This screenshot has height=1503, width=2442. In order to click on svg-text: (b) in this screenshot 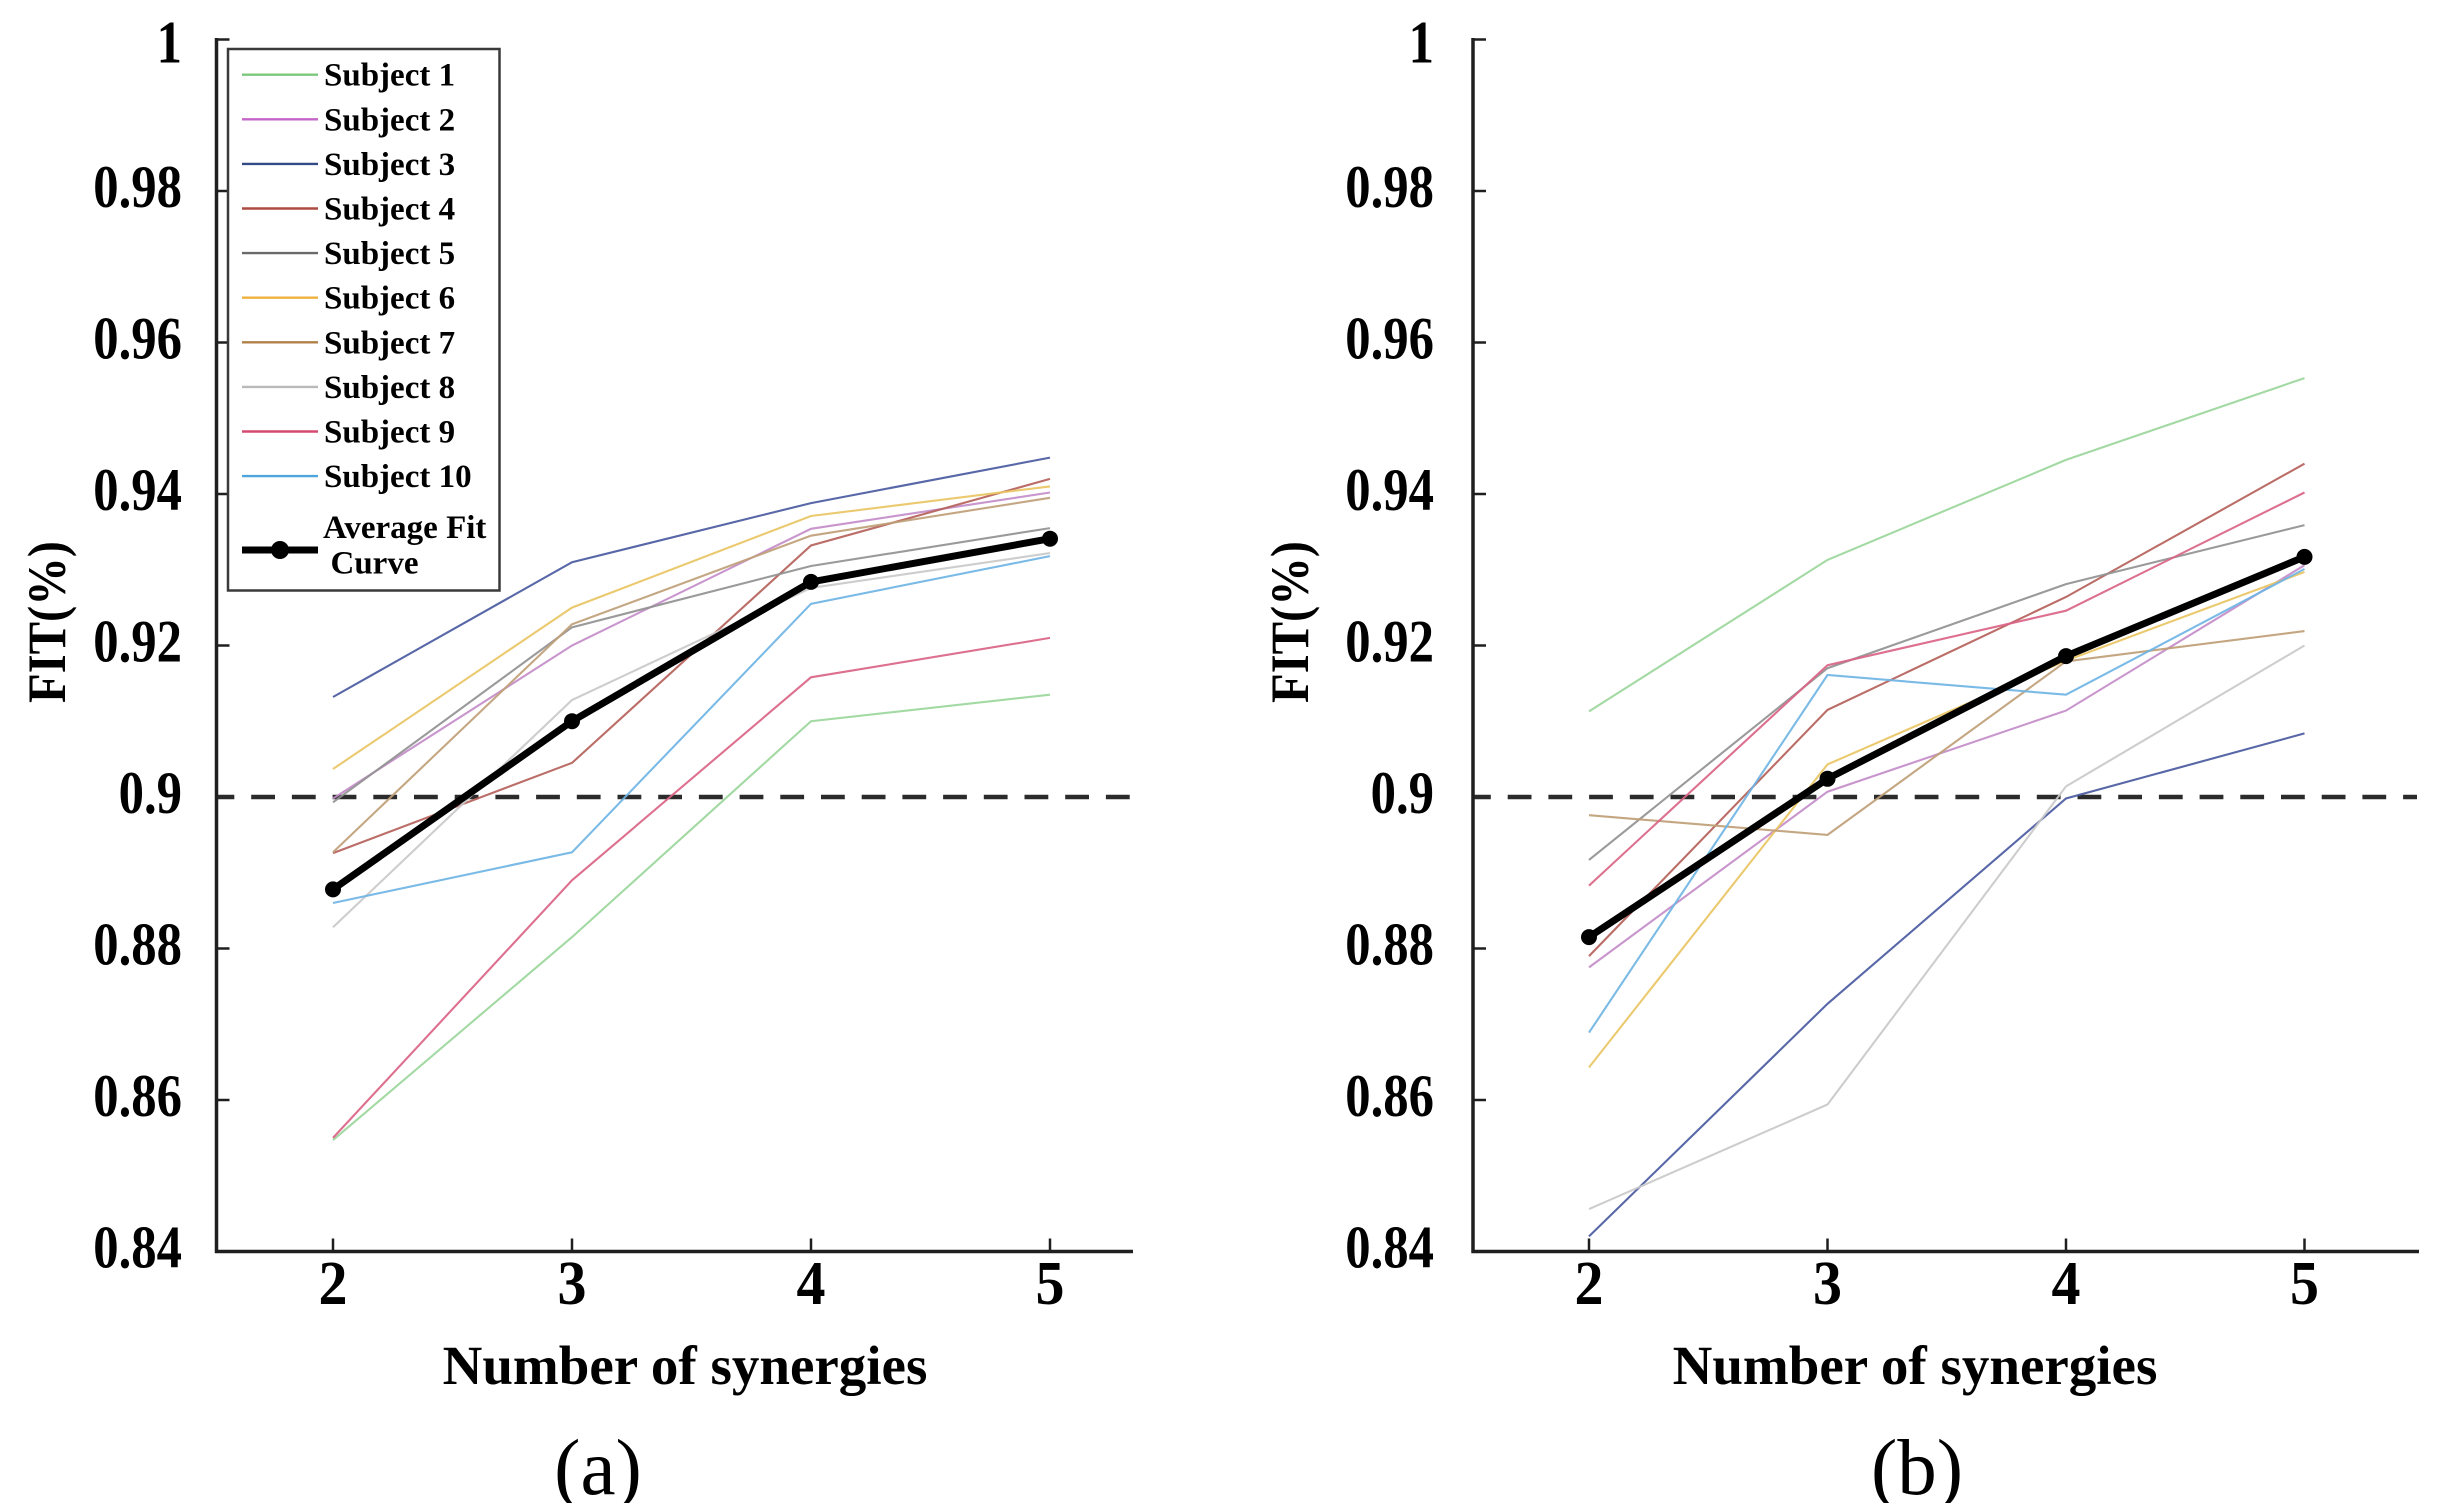, I will do `click(1917, 1464)`.